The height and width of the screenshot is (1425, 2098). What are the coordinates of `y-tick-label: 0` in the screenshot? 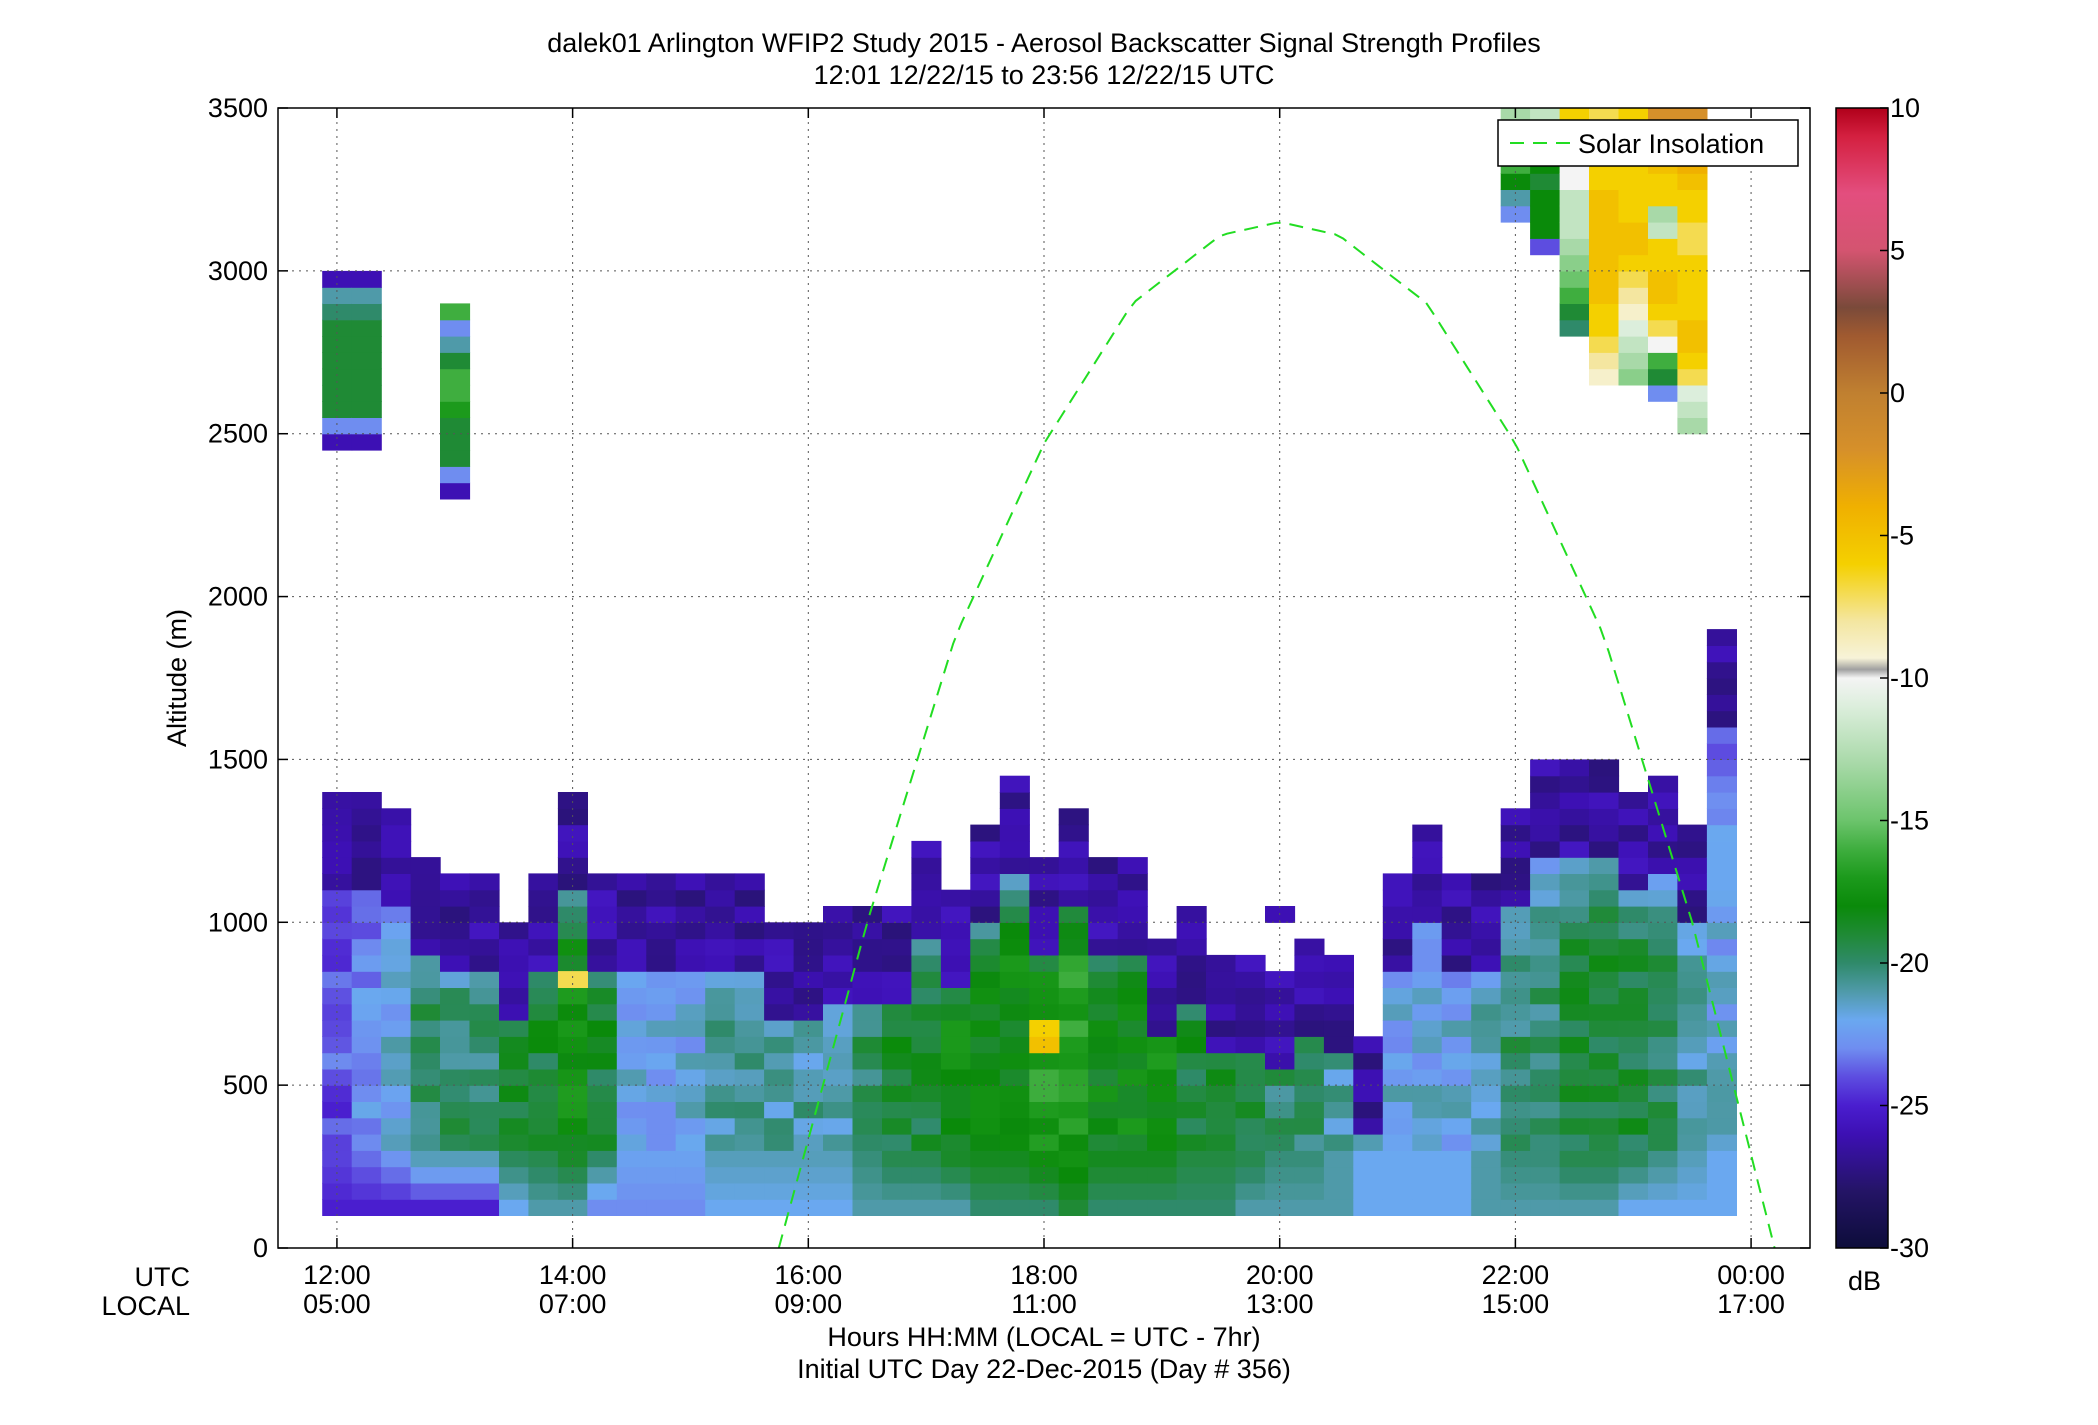 It's located at (260, 1248).